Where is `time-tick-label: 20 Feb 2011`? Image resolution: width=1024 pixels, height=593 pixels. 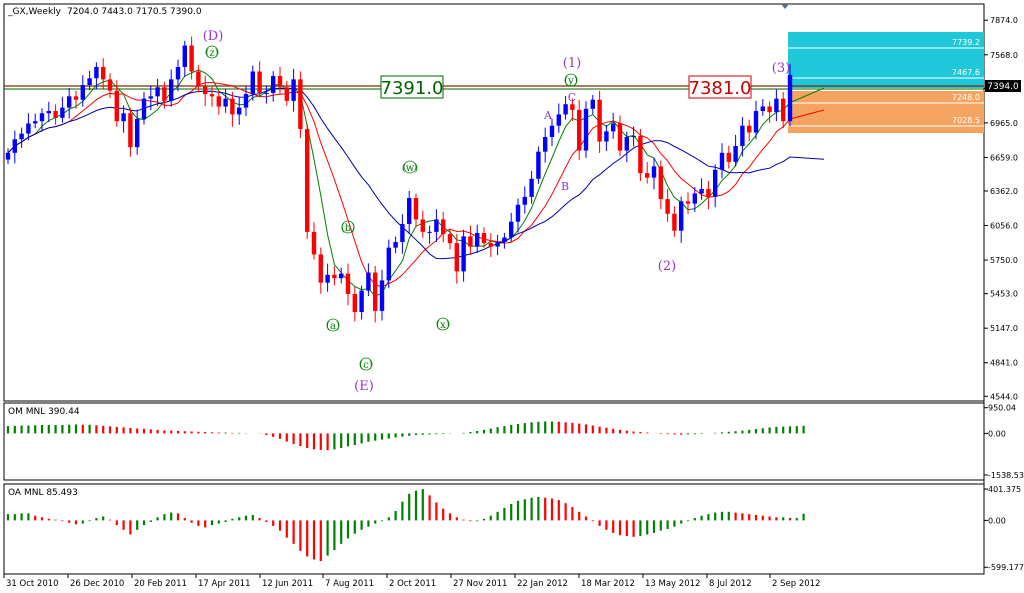 time-tick-label: 20 Feb 2011 is located at coordinates (160, 584).